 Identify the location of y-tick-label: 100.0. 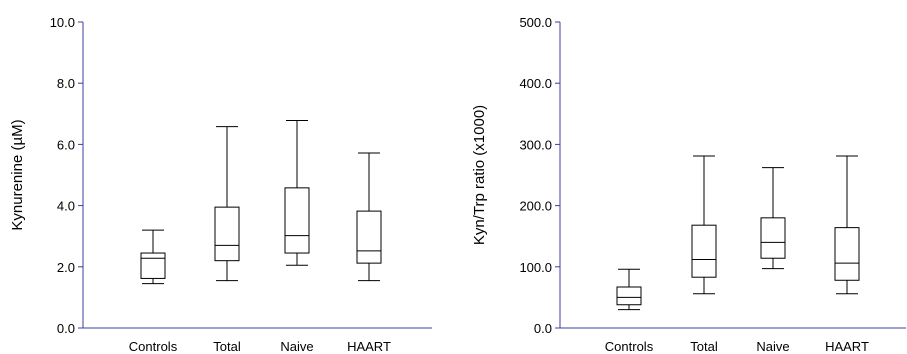
(535, 267).